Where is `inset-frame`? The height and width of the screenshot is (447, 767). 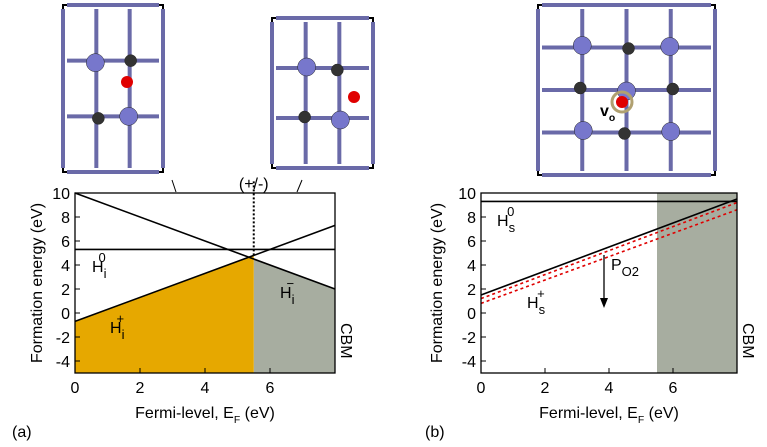 inset-frame is located at coordinates (113, 88).